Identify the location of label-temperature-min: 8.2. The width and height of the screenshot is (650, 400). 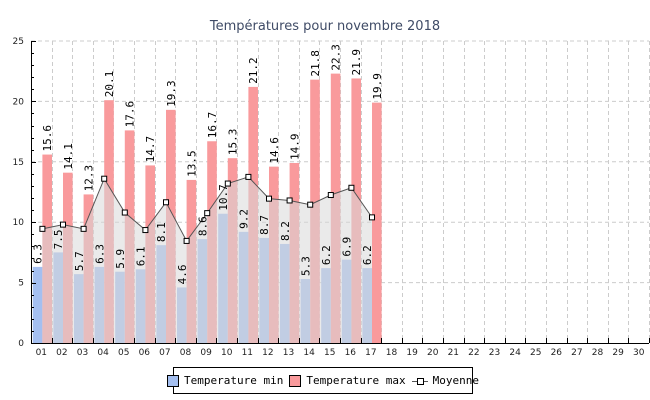
(285, 231).